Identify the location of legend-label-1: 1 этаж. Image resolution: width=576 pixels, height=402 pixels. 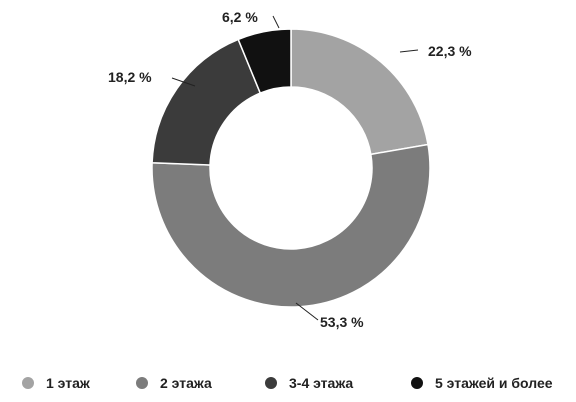
(68, 383).